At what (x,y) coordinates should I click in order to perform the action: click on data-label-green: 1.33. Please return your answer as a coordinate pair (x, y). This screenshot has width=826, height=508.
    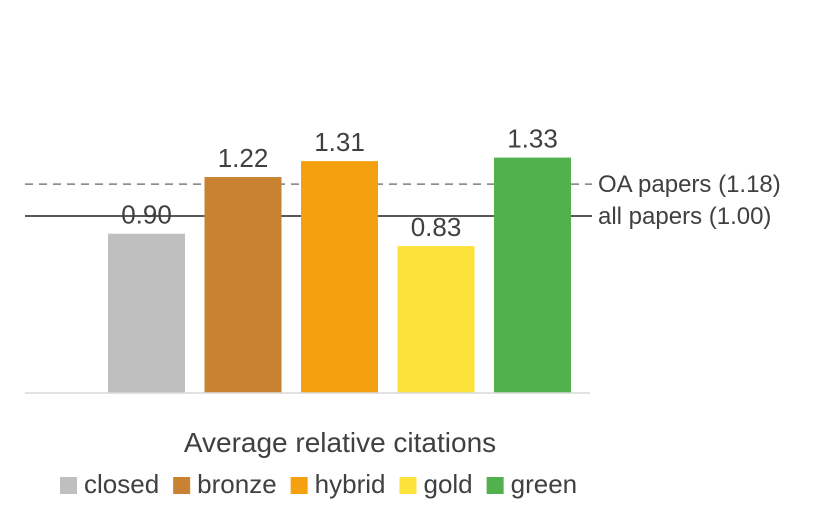
    Looking at the image, I should click on (532, 139).